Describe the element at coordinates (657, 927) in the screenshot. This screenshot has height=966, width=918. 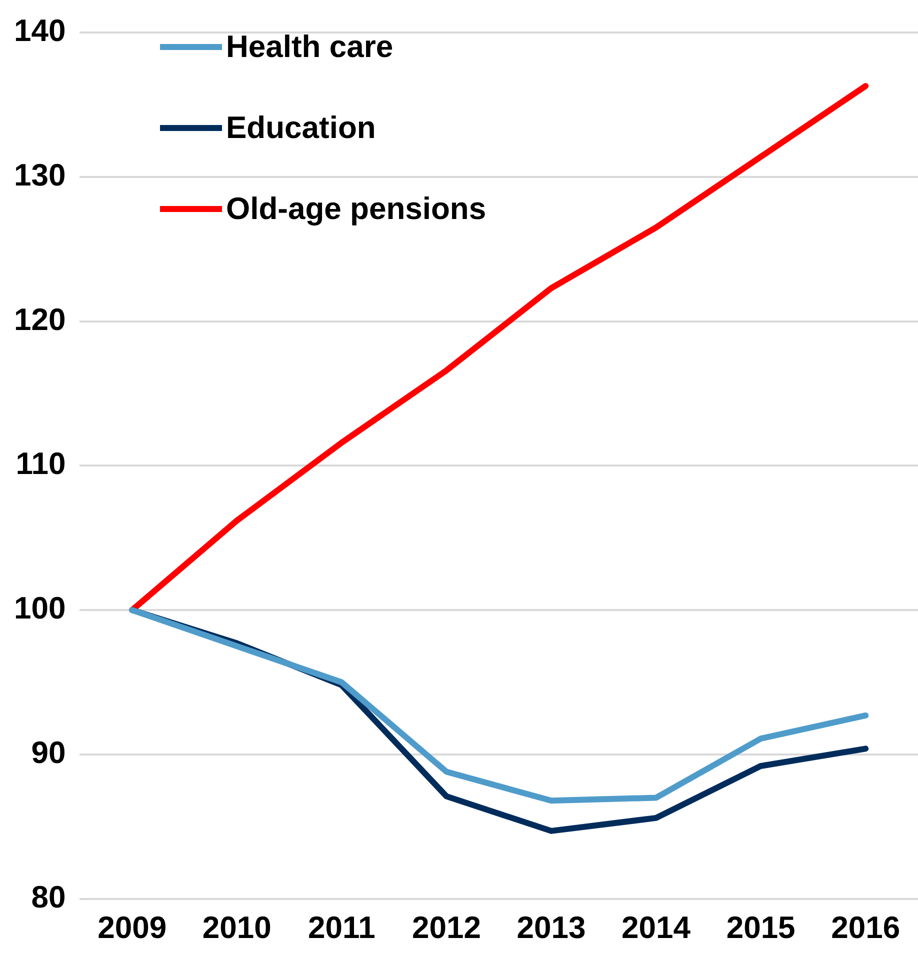
I see `x-tick-label: 2014` at that location.